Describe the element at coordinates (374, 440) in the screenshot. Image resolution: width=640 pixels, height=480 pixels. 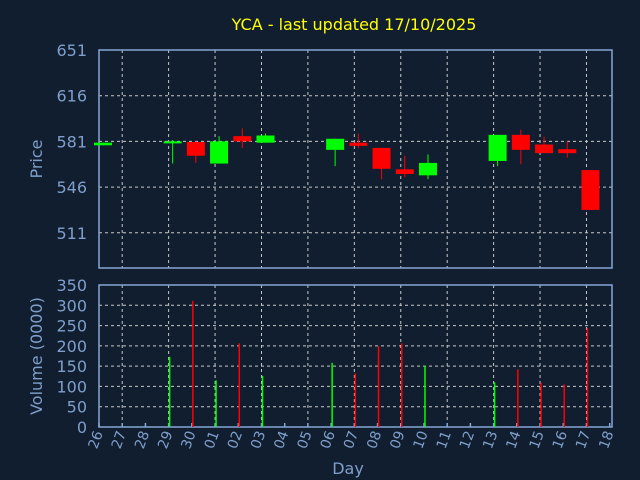
I see `x-tick-label: 08` at that location.